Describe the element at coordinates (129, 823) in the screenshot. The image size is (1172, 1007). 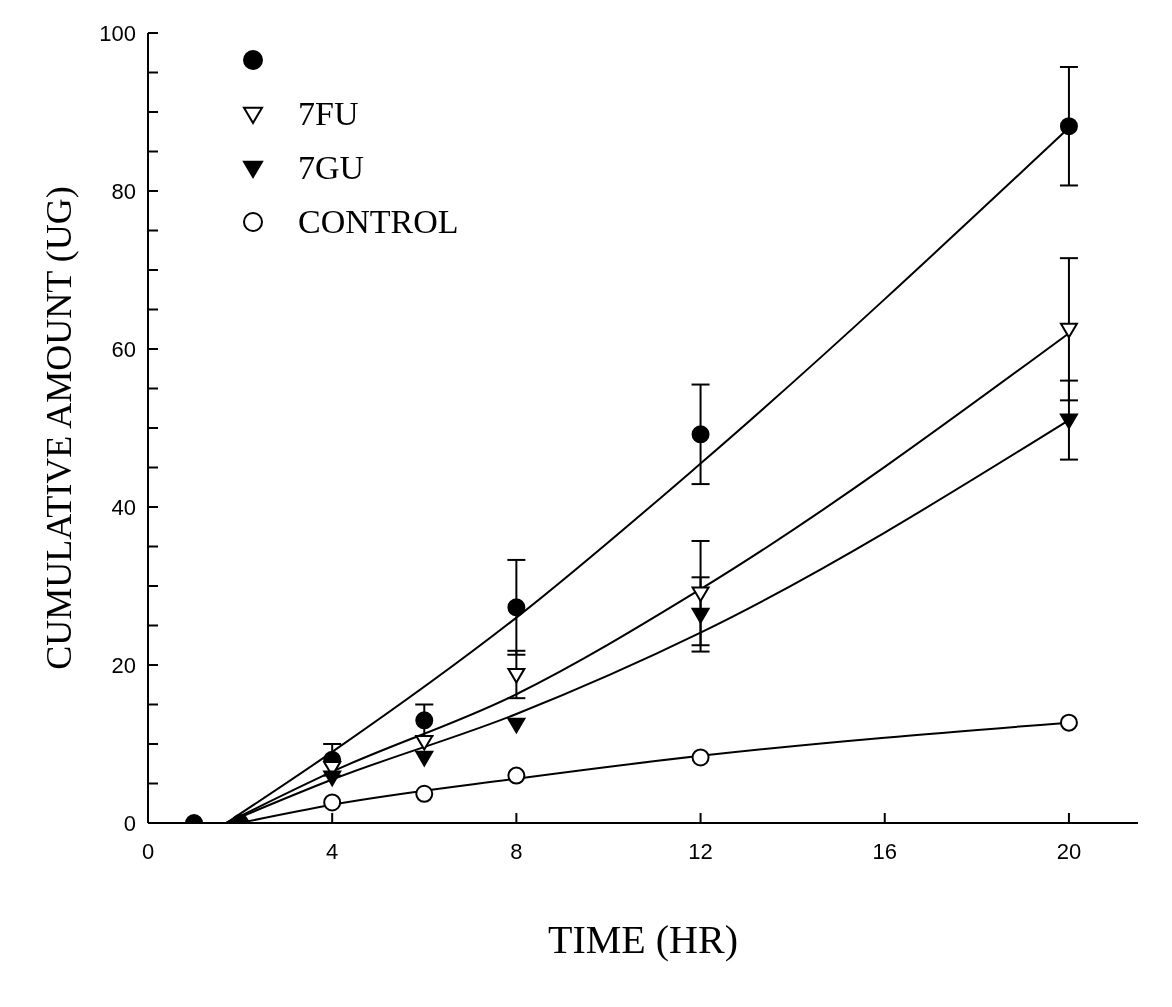
I see `y-tick-label: 0` at that location.